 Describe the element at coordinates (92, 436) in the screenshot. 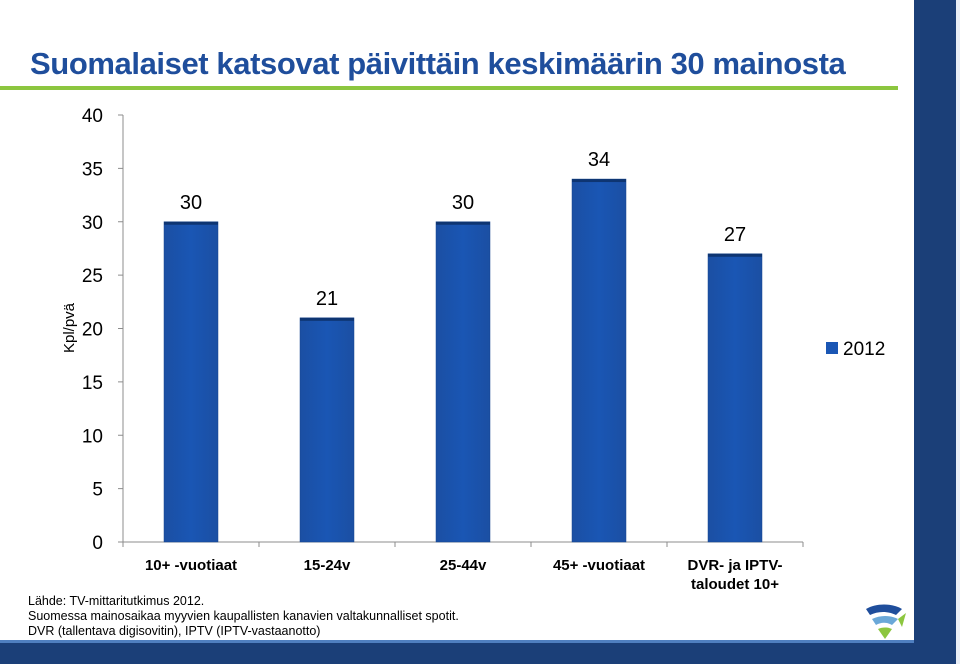

I see `y-tick-label: 10` at that location.